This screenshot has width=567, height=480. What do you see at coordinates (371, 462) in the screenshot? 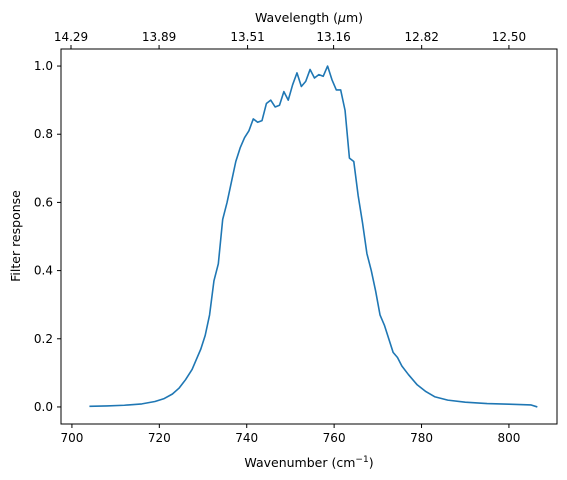
I see `x-axis-title-end: )` at bounding box center [371, 462].